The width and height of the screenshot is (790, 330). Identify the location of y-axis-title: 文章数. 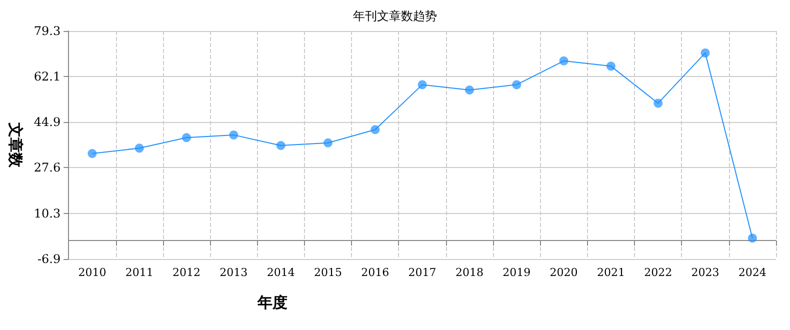
(15, 145).